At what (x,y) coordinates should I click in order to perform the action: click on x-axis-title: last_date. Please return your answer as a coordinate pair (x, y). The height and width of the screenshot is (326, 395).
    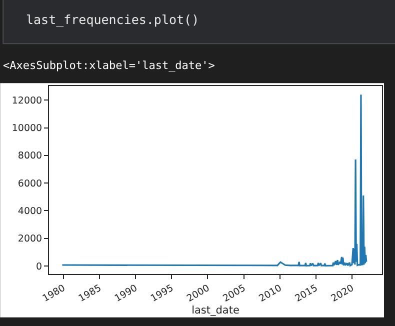
    Looking at the image, I should click on (216, 310).